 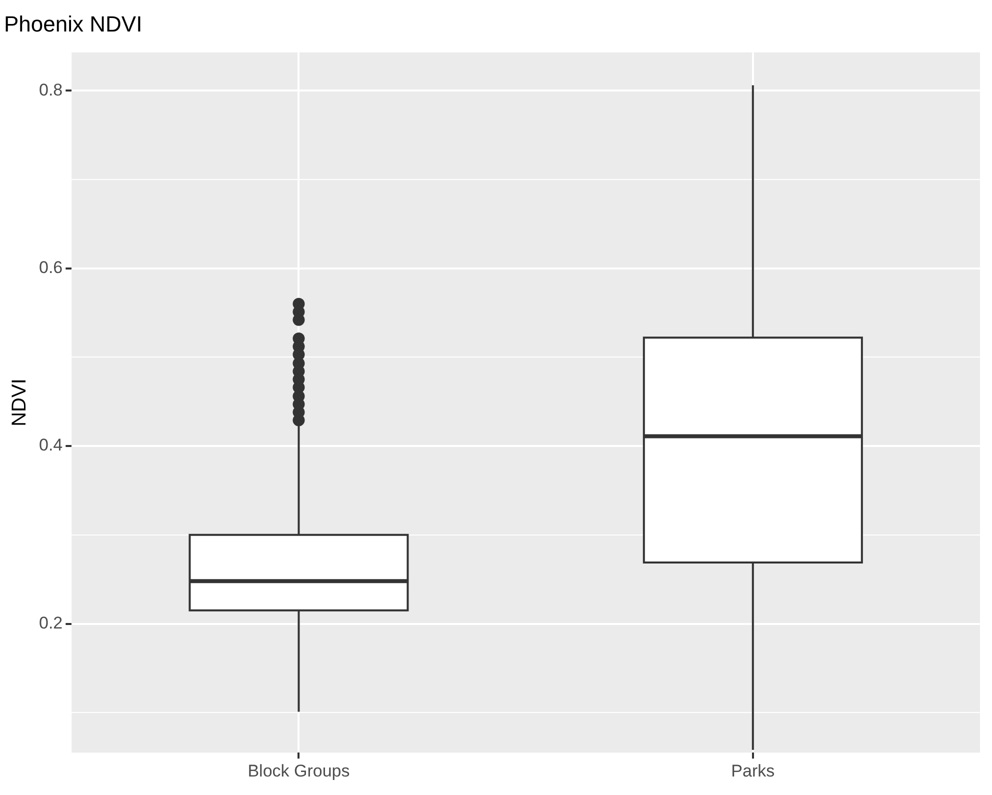 I want to click on y-axis-title: NDVI, so click(x=19, y=402).